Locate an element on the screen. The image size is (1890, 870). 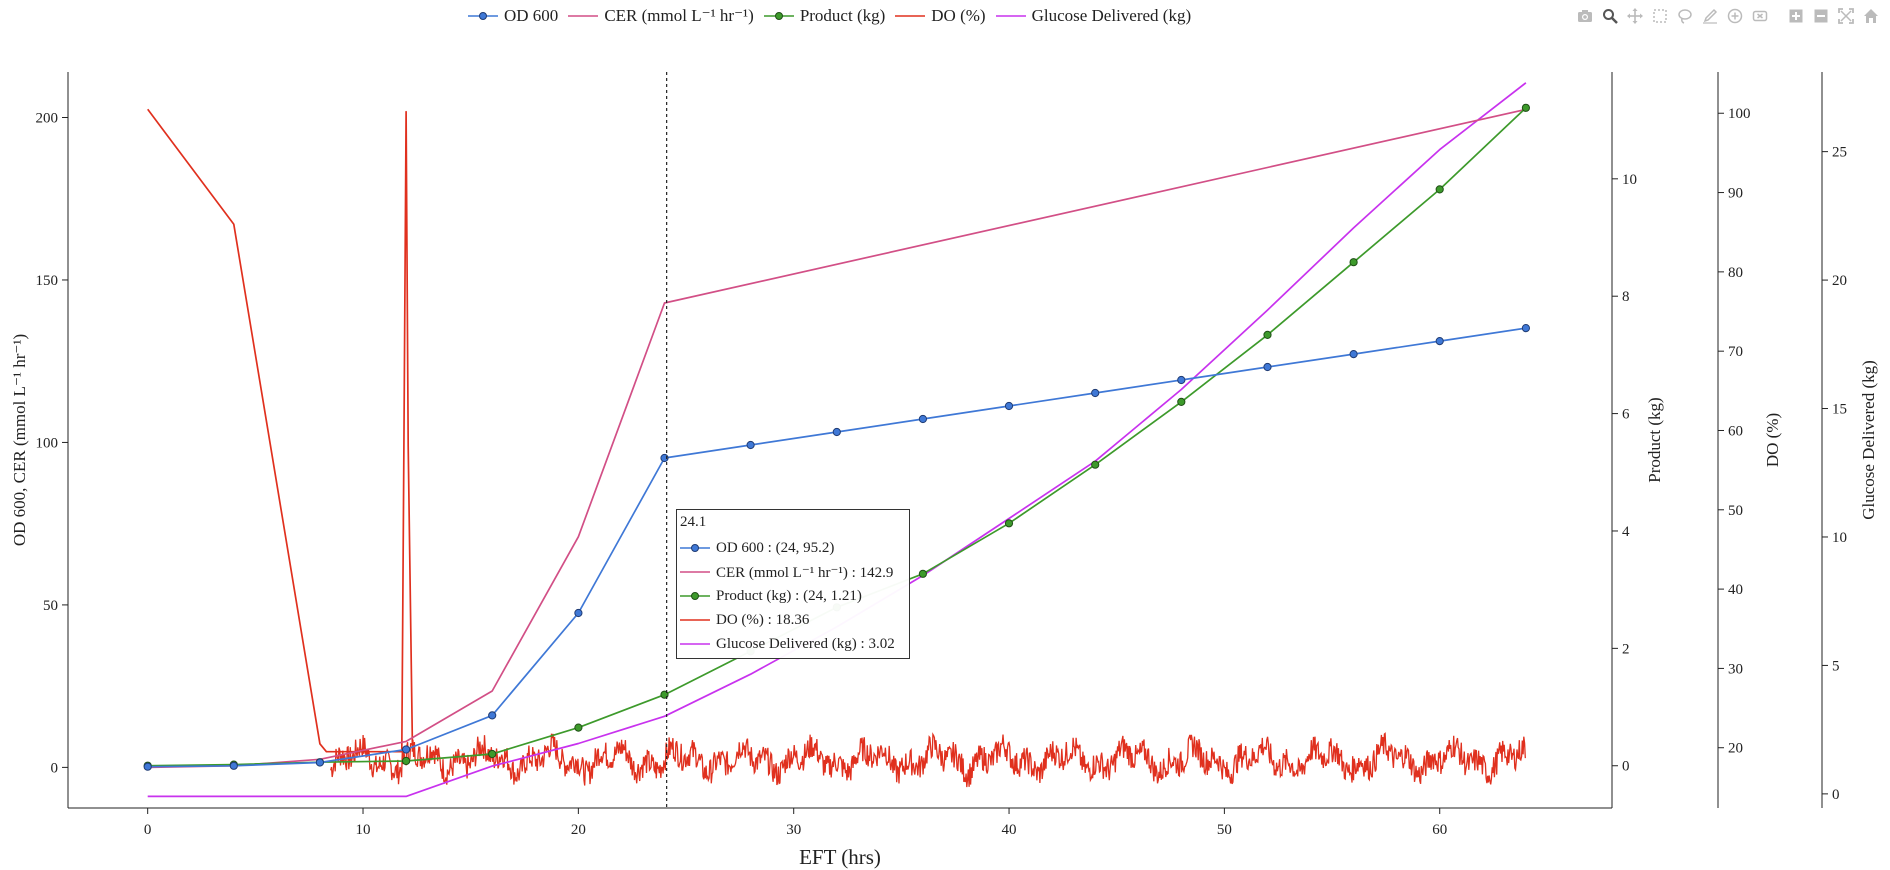
zoom-in-icon is located at coordinates (1796, 16).